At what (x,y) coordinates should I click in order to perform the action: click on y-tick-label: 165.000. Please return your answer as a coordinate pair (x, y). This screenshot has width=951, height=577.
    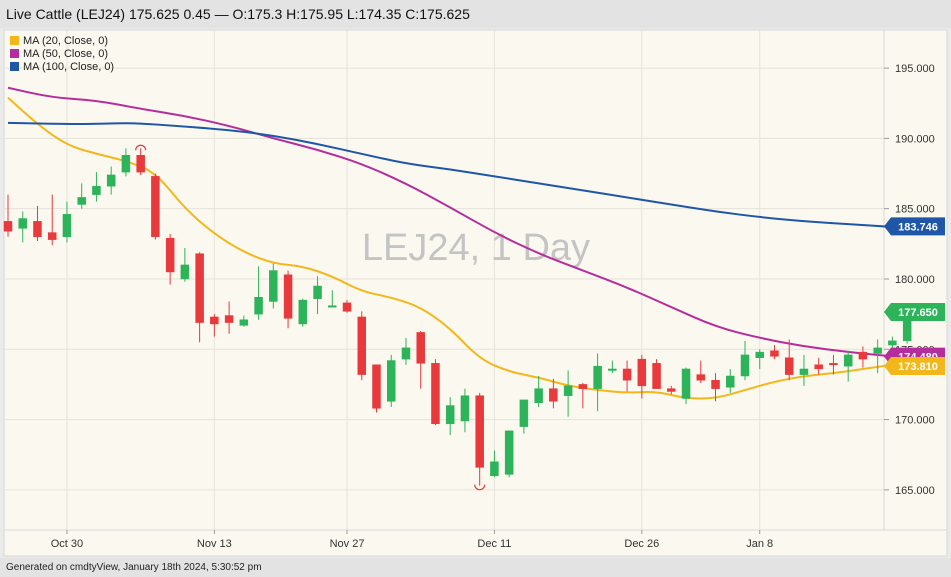
    Looking at the image, I should click on (915, 491).